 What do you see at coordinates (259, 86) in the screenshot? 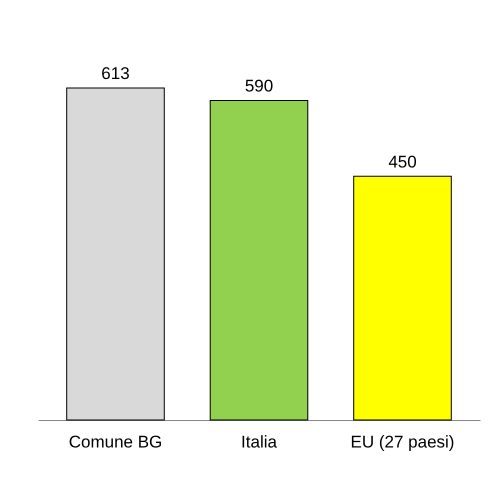
I see `data-label: 590` at bounding box center [259, 86].